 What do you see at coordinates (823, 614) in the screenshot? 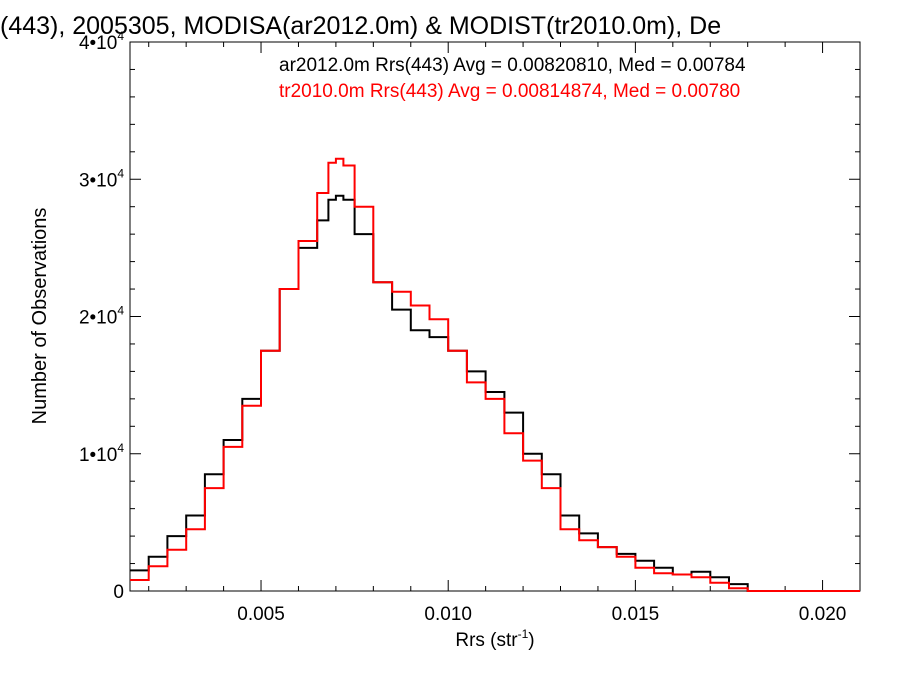
I see `x-tick-label: 0.020` at bounding box center [823, 614].